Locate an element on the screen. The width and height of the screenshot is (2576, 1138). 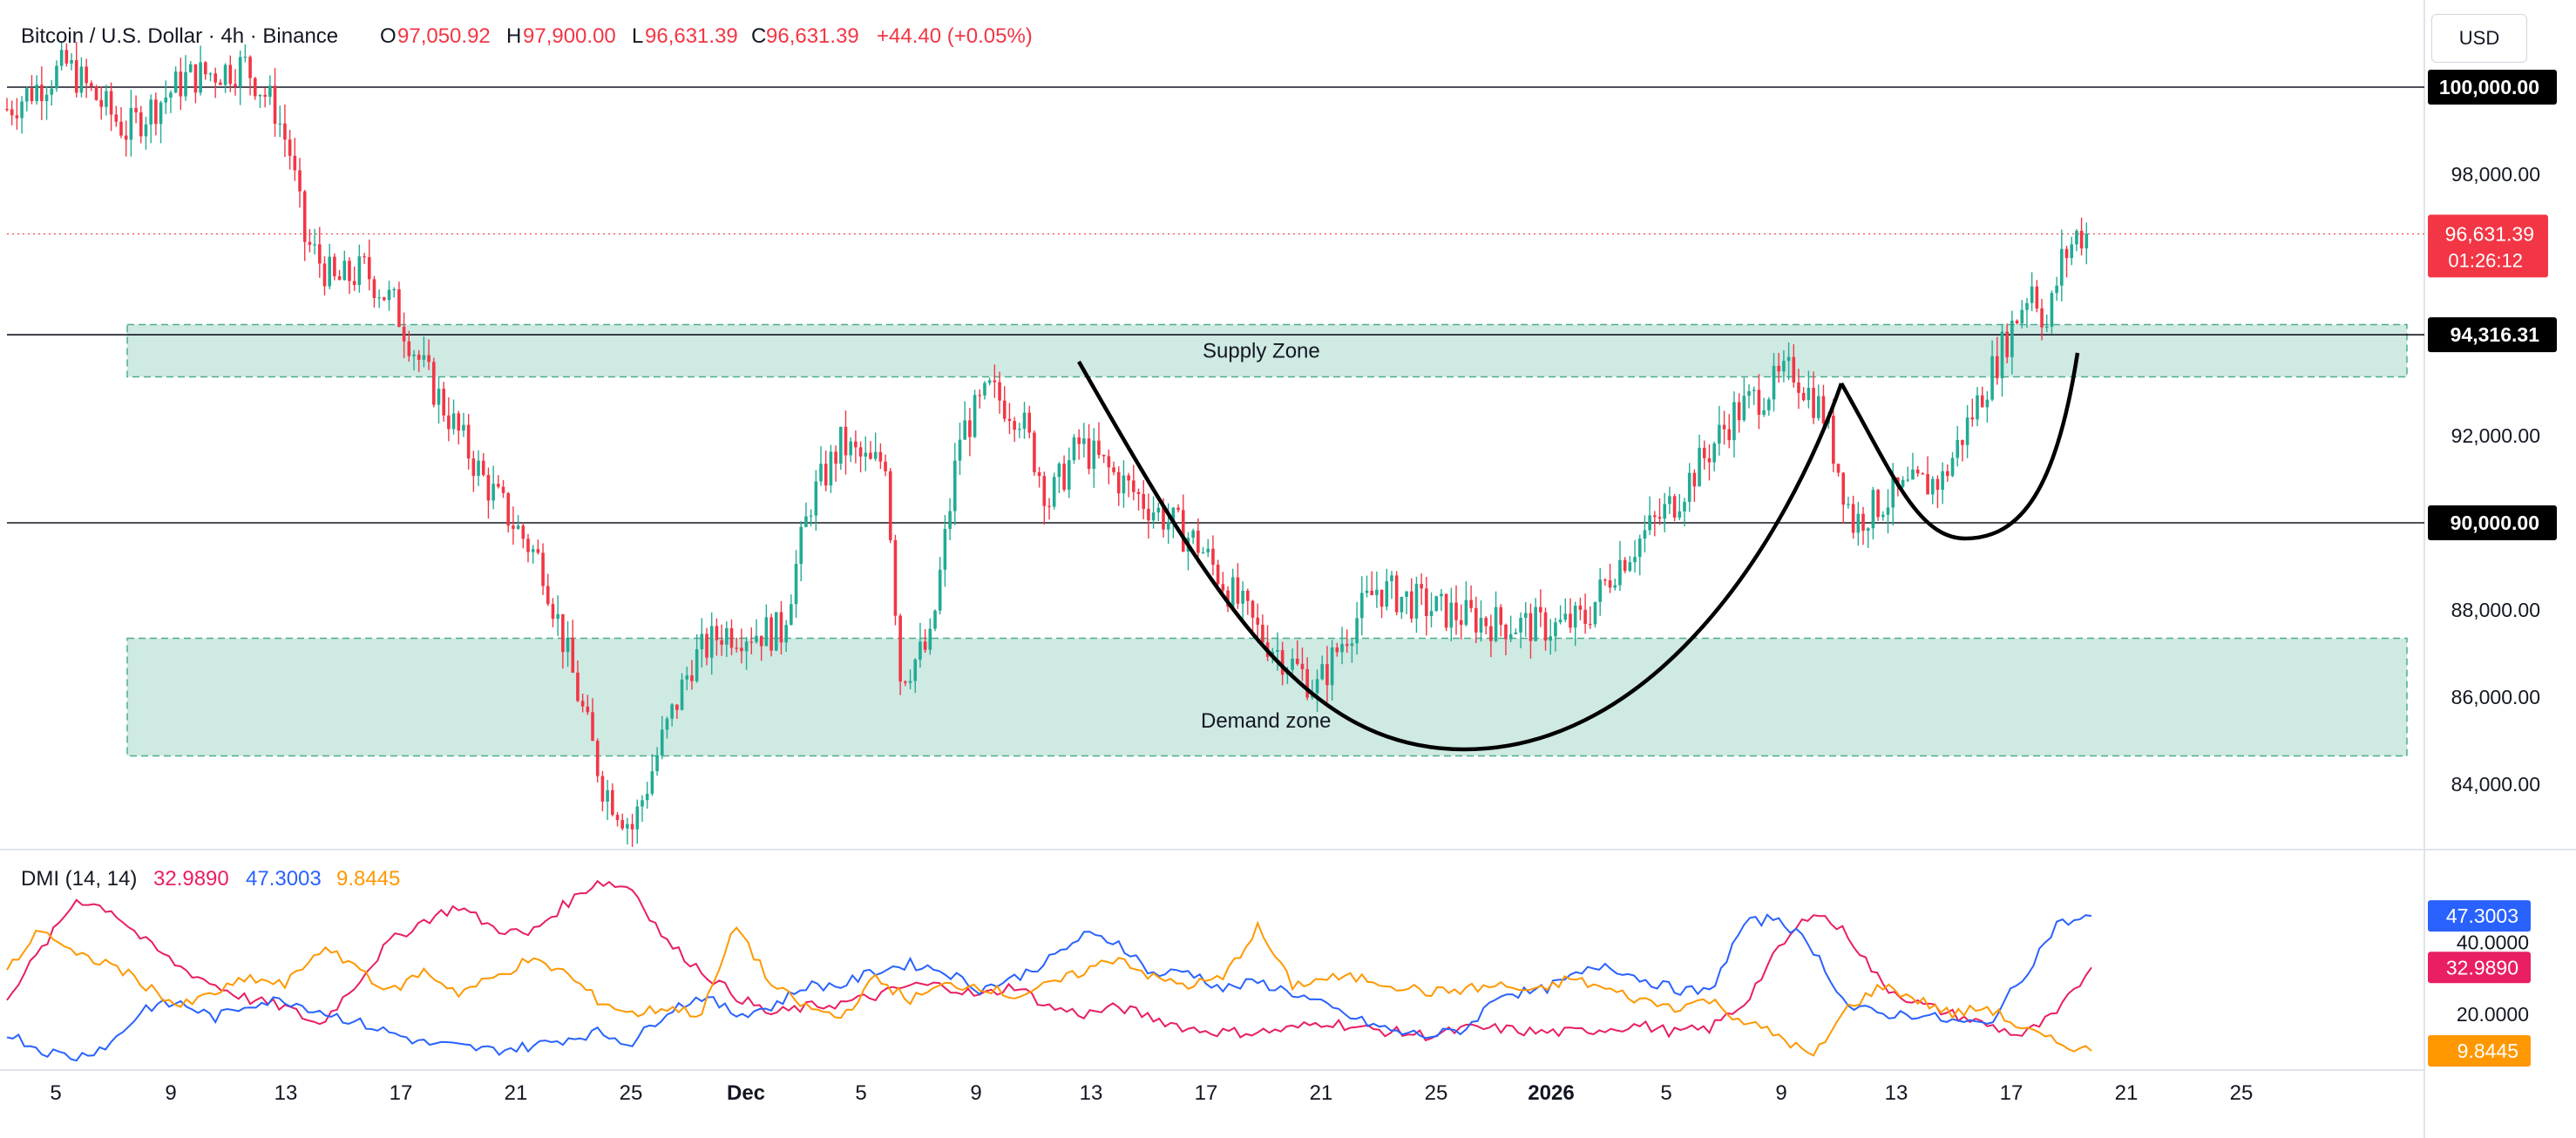
time-tick-label: 25 is located at coordinates (631, 1093).